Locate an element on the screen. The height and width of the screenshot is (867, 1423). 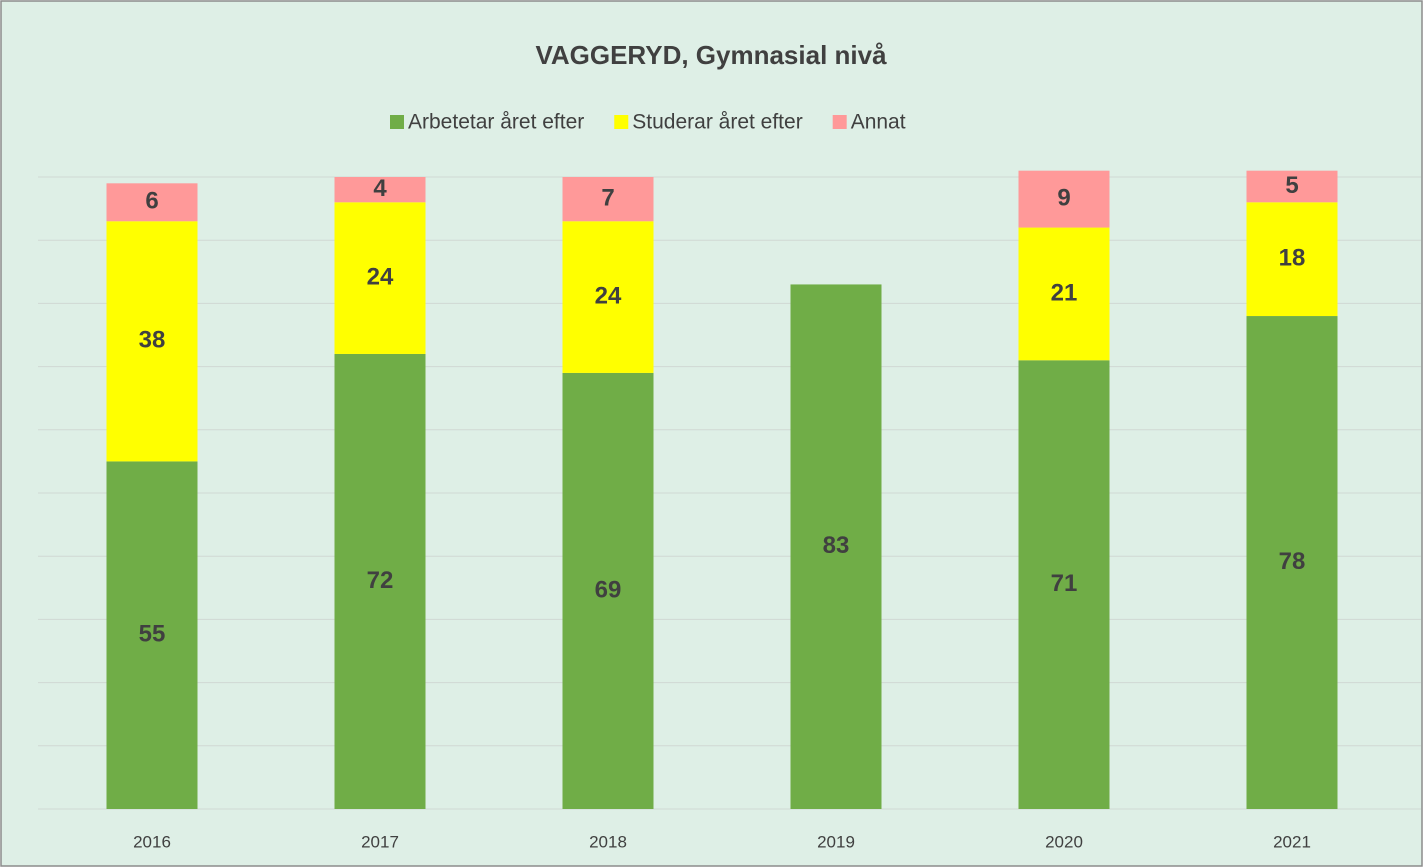
data-label: 6 is located at coordinates (151, 201).